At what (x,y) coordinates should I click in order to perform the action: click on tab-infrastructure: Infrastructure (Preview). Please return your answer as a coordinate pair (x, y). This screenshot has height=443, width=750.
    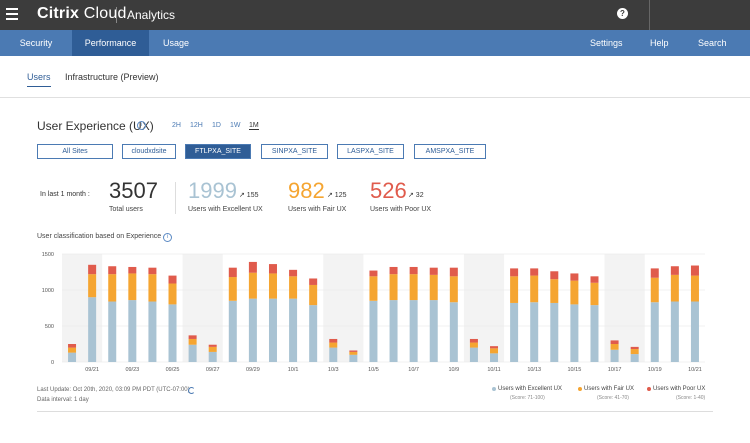
    Looking at the image, I should click on (112, 77).